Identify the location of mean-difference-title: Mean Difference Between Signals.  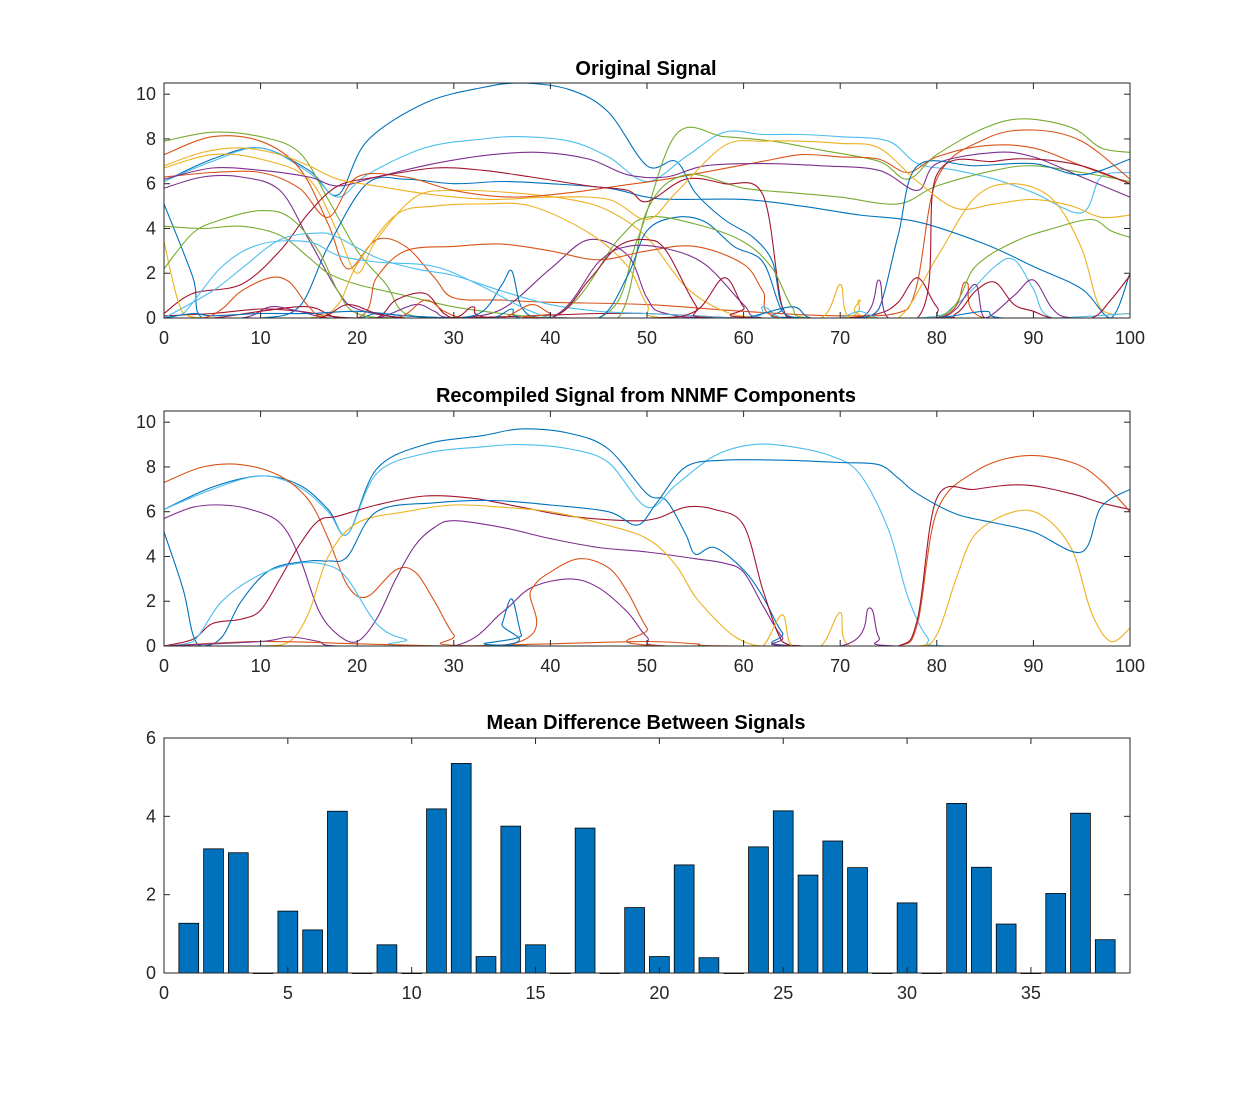
(646, 723).